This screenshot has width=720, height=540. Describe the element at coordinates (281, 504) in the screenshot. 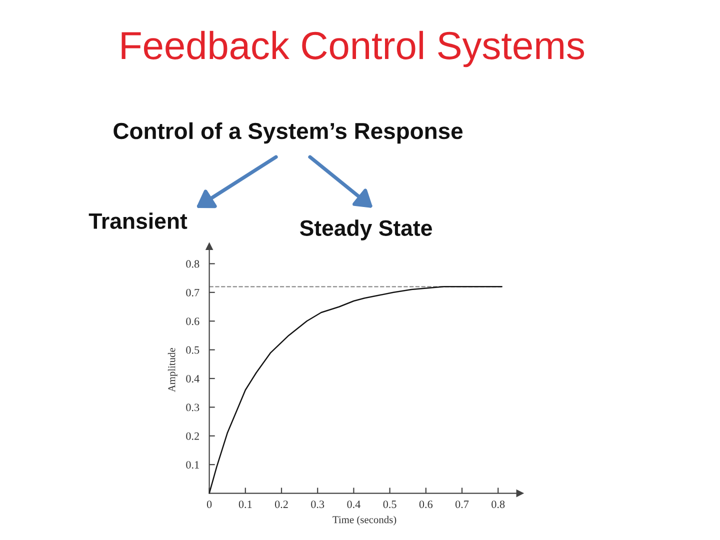

I see `x-tick-label: 0.2` at that location.